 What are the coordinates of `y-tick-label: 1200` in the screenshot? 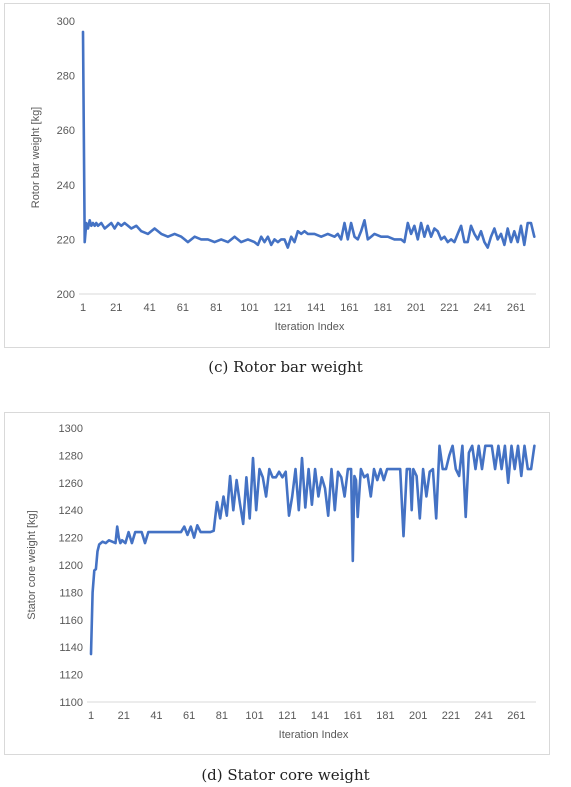 It's located at (71, 566).